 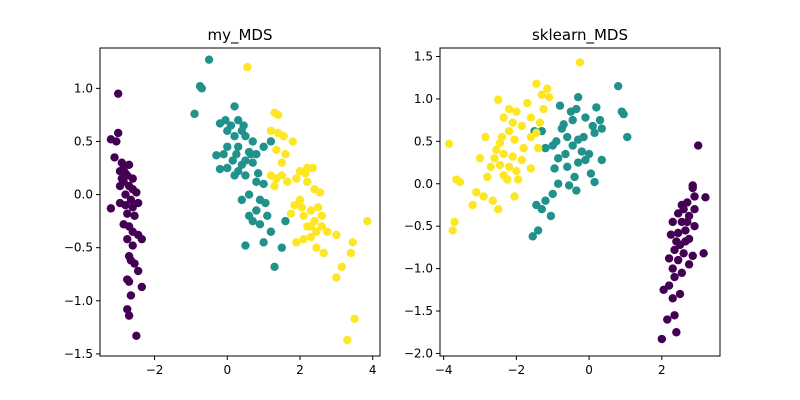 I want to click on y-tick-label: 0.5, so click(x=83, y=141).